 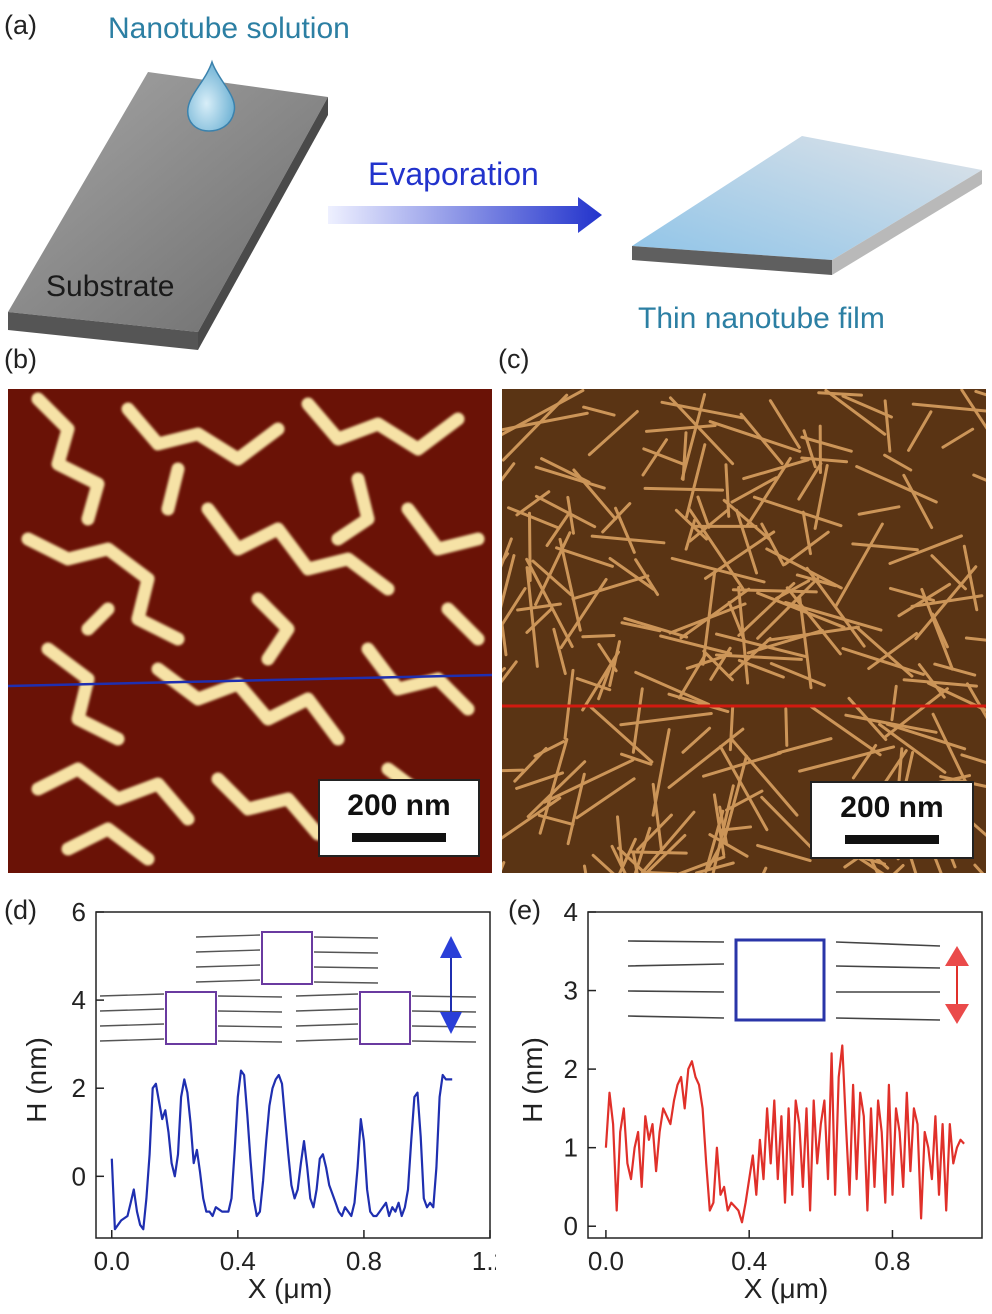 I want to click on panel-e-label: (e), so click(x=524, y=910).